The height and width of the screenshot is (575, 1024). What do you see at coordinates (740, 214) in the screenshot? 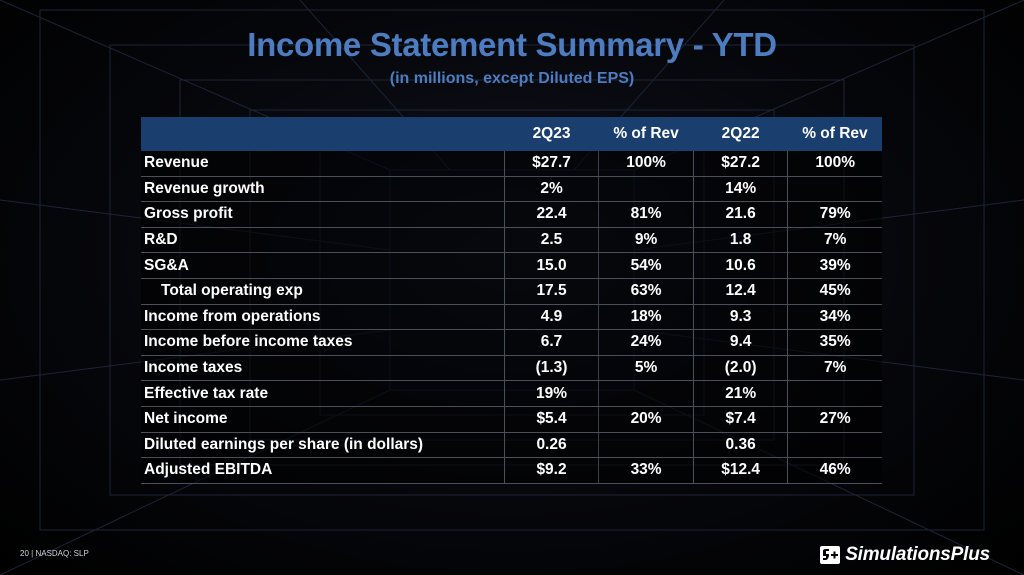
I see `cell-2q22: 21.6` at bounding box center [740, 214].